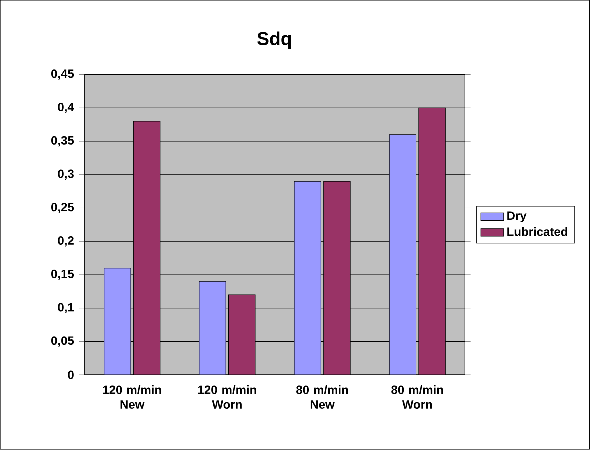 The height and width of the screenshot is (450, 590). Describe the element at coordinates (71, 375) in the screenshot. I see `y-tick-label: 0` at that location.